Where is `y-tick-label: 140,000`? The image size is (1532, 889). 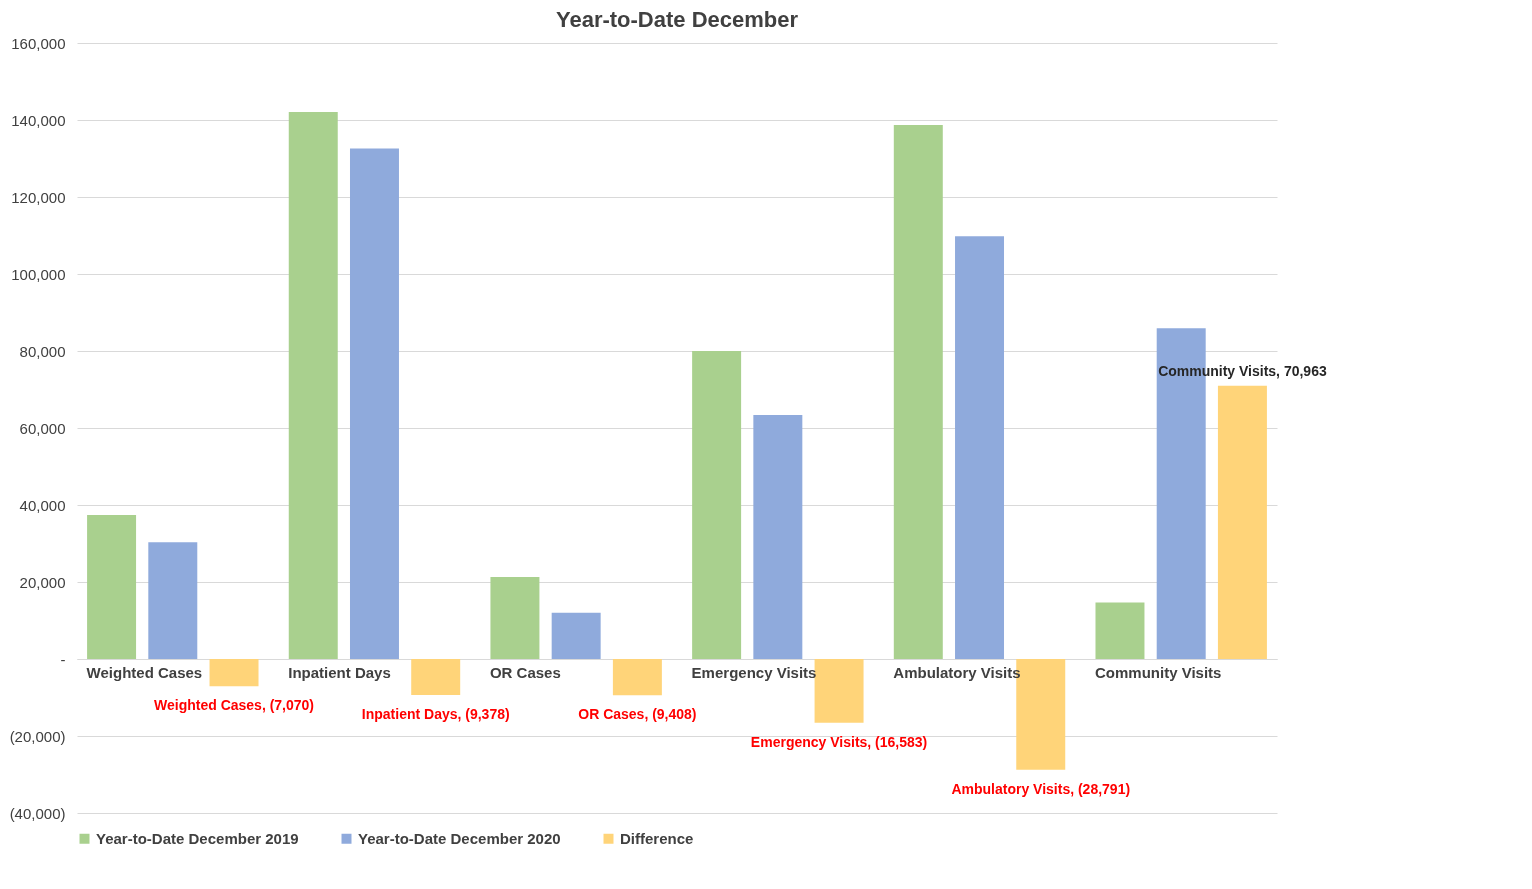
y-tick-label: 140,000 is located at coordinates (38, 120).